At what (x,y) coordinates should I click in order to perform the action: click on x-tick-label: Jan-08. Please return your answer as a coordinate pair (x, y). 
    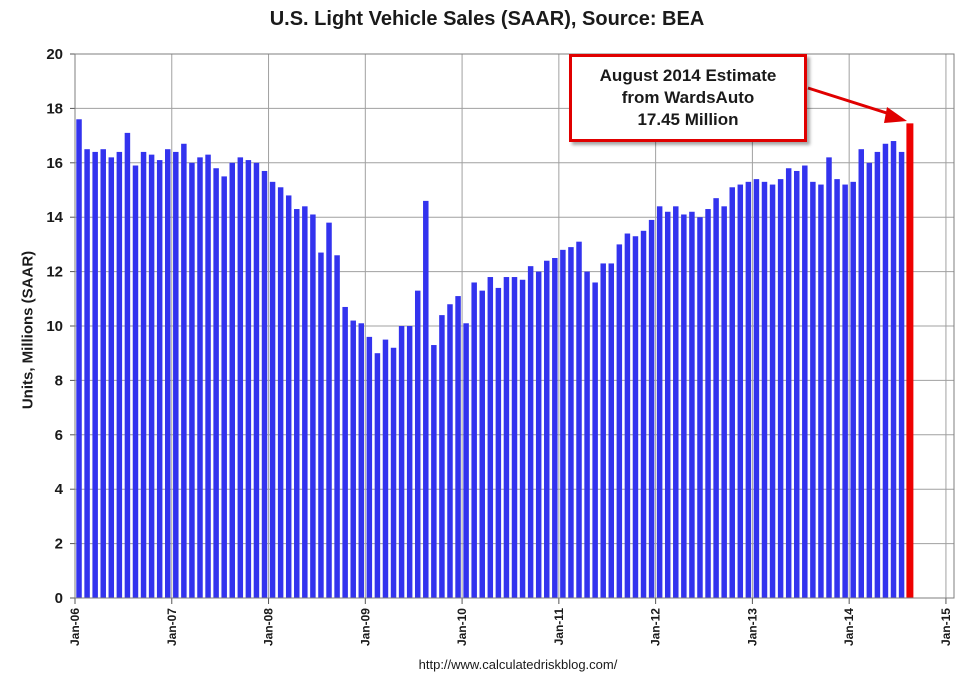
    Looking at the image, I should click on (269, 627).